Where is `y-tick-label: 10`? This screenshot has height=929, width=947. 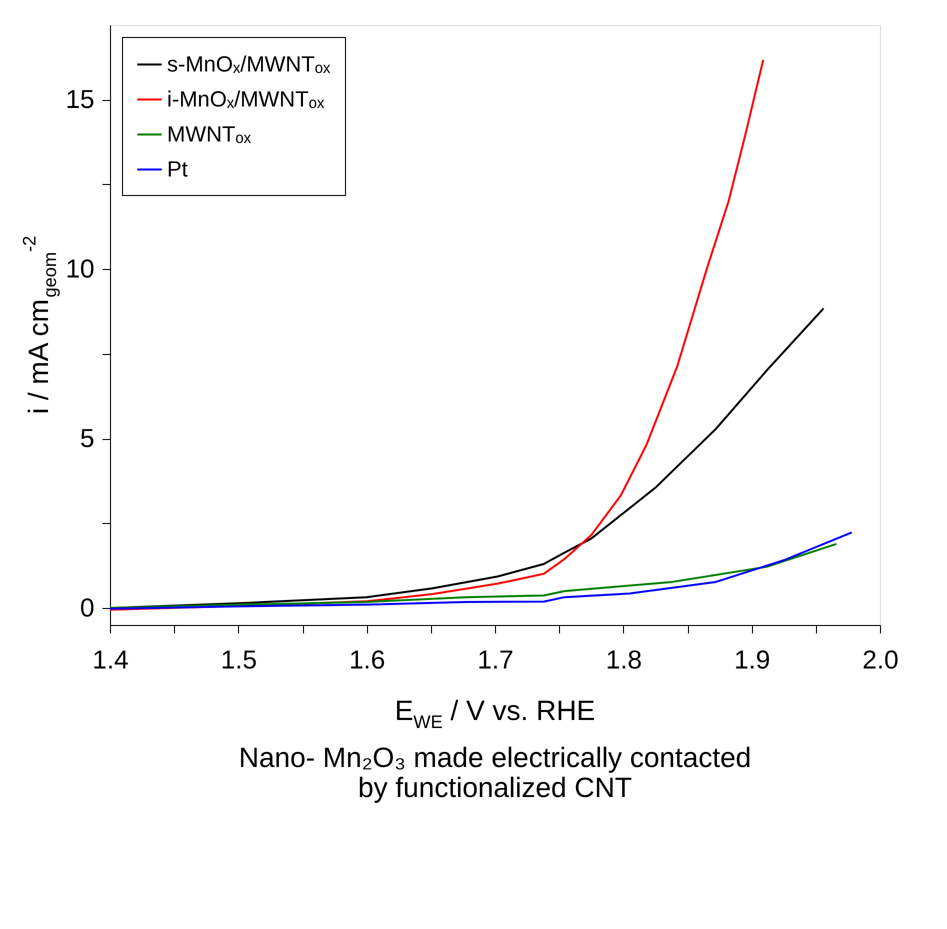 y-tick-label: 10 is located at coordinates (80, 269).